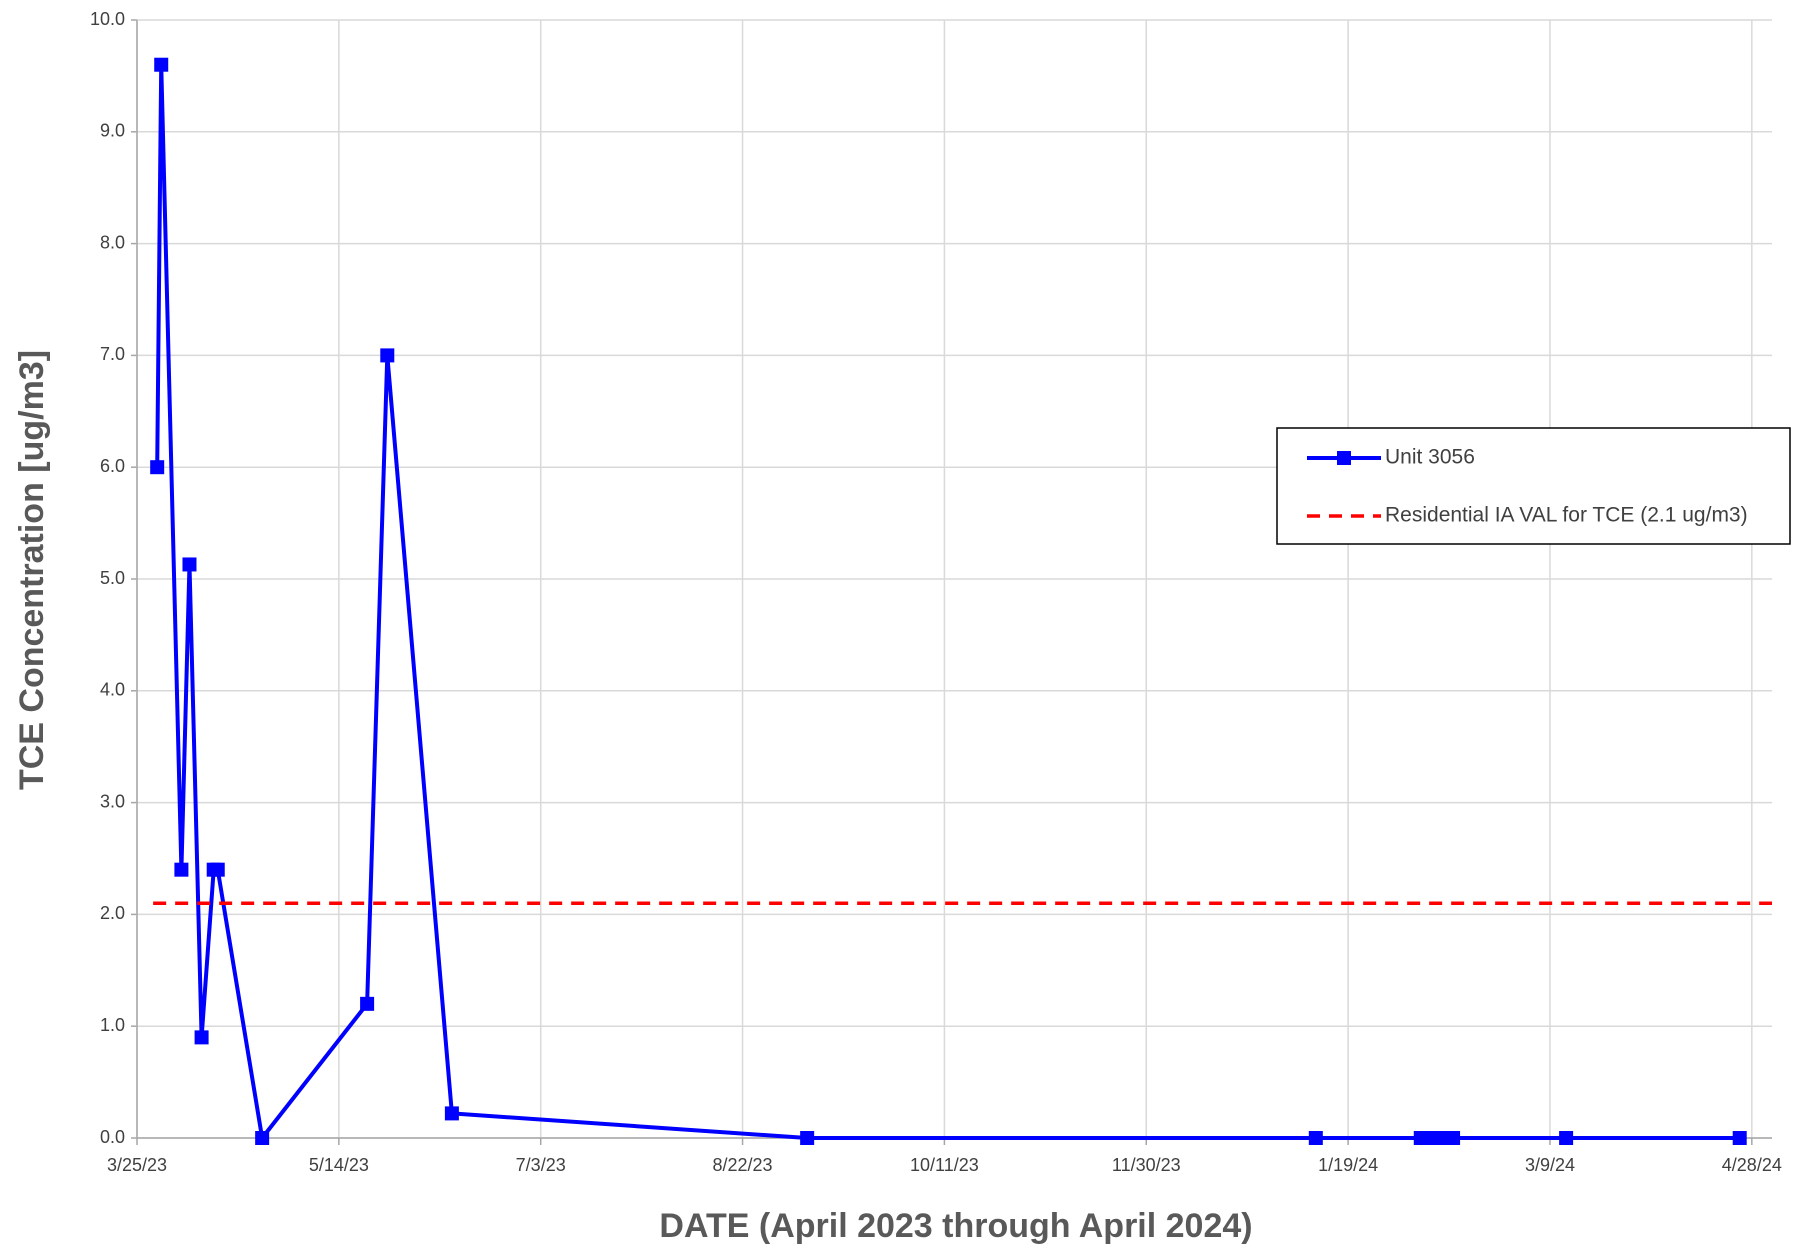  I want to click on y-tick-label: 8.0, so click(112, 242).